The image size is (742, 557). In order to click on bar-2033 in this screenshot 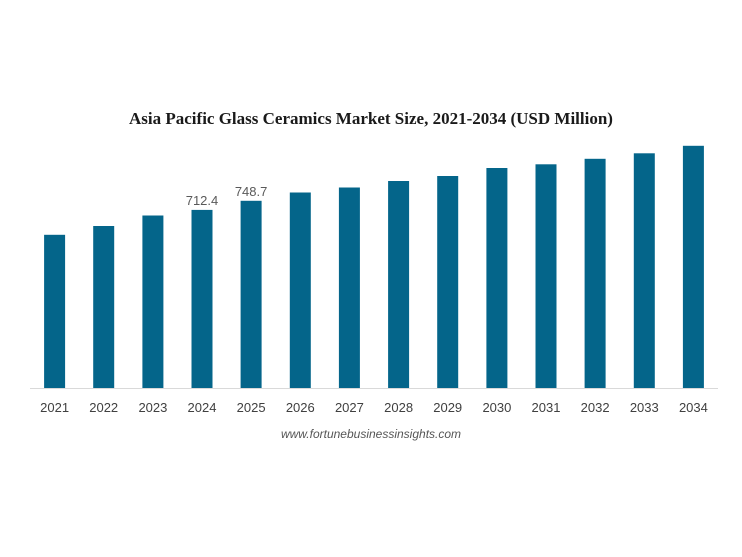, I will do `click(644, 271)`.